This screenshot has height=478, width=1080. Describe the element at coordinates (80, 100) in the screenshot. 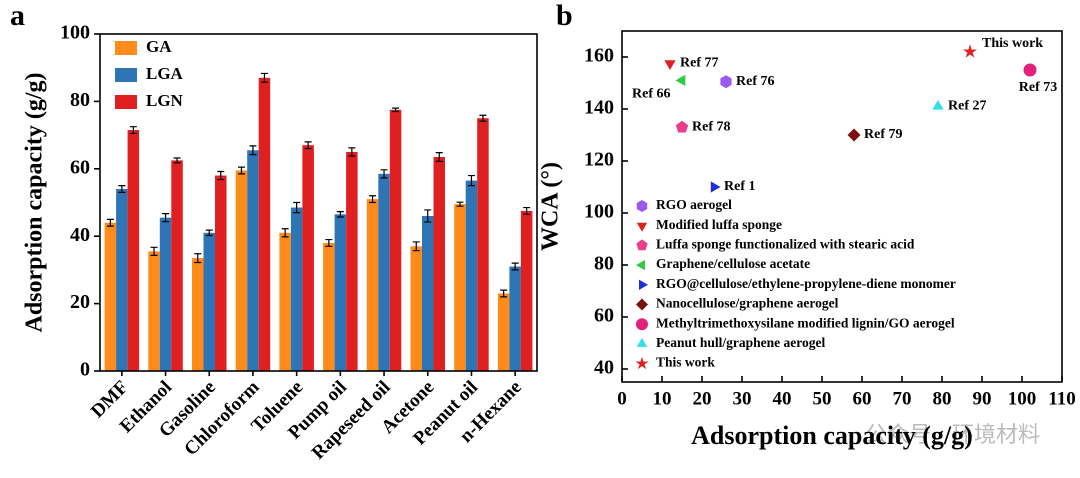

I see `y-tick-label: 80` at that location.